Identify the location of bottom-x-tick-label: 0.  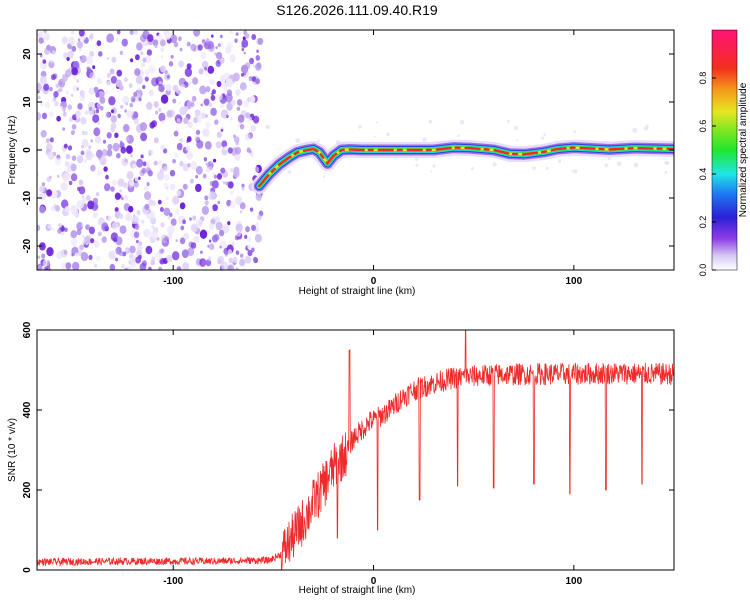
(374, 581).